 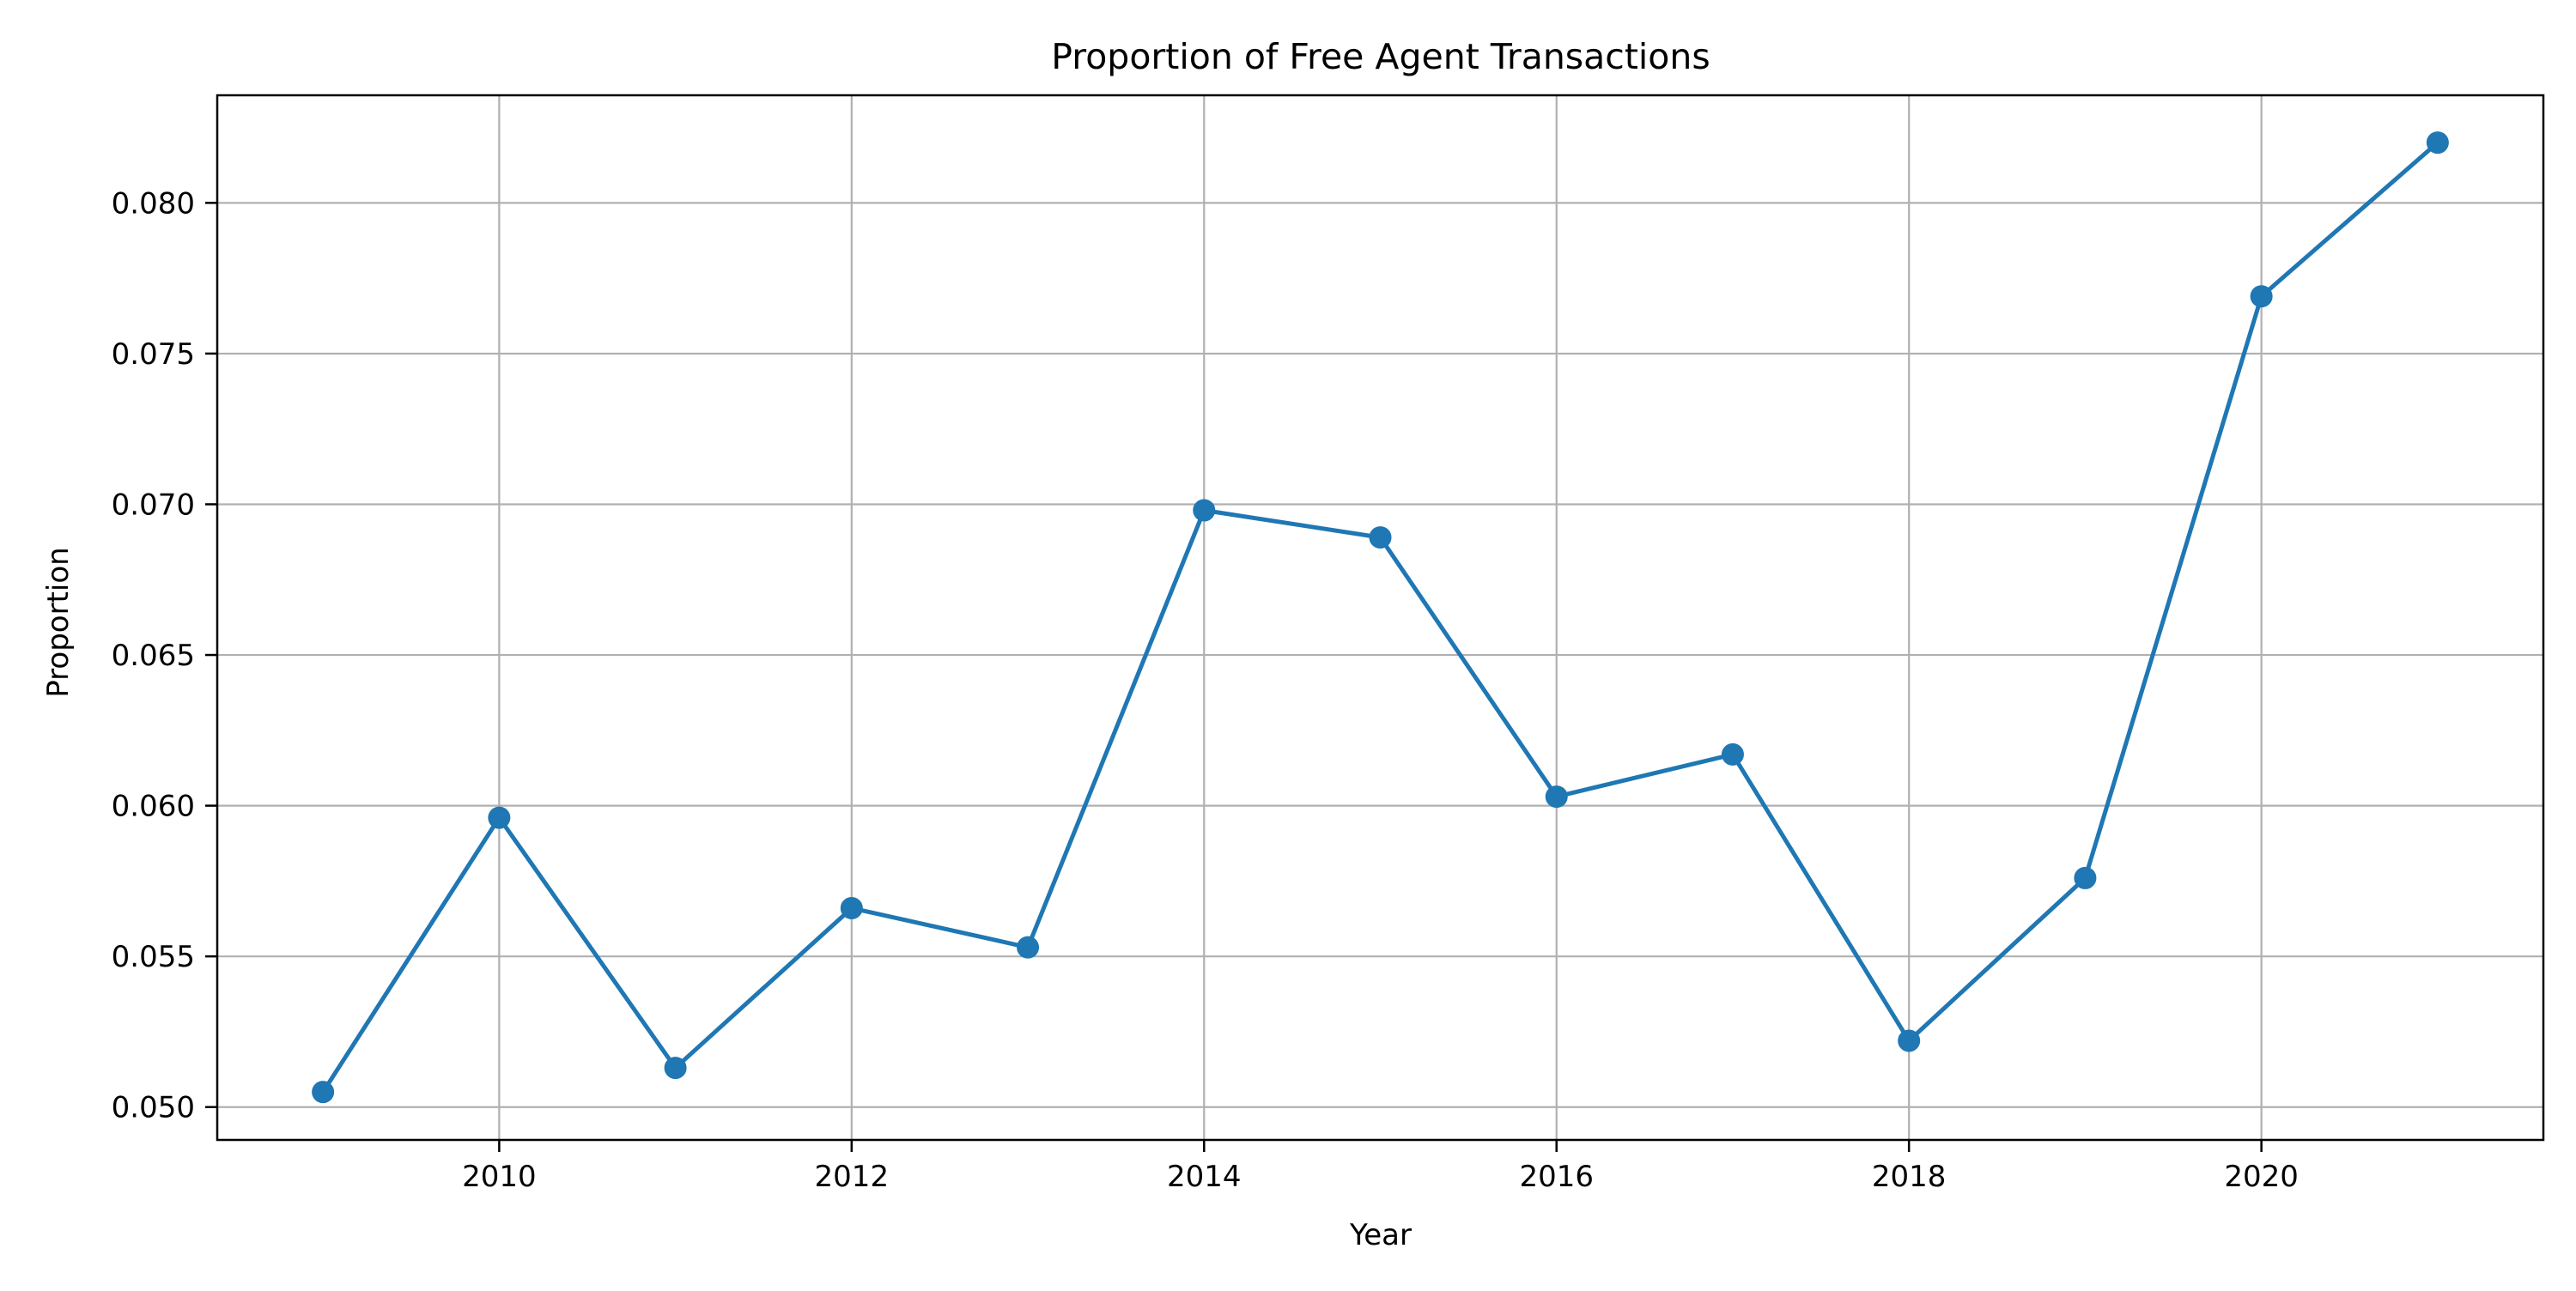 I want to click on x-tick-label: 2020, so click(x=2261, y=1177).